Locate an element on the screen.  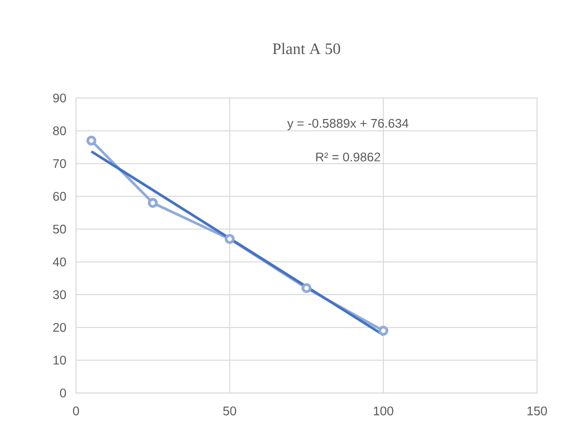
chart-title: Plant A 50 is located at coordinates (306, 48).